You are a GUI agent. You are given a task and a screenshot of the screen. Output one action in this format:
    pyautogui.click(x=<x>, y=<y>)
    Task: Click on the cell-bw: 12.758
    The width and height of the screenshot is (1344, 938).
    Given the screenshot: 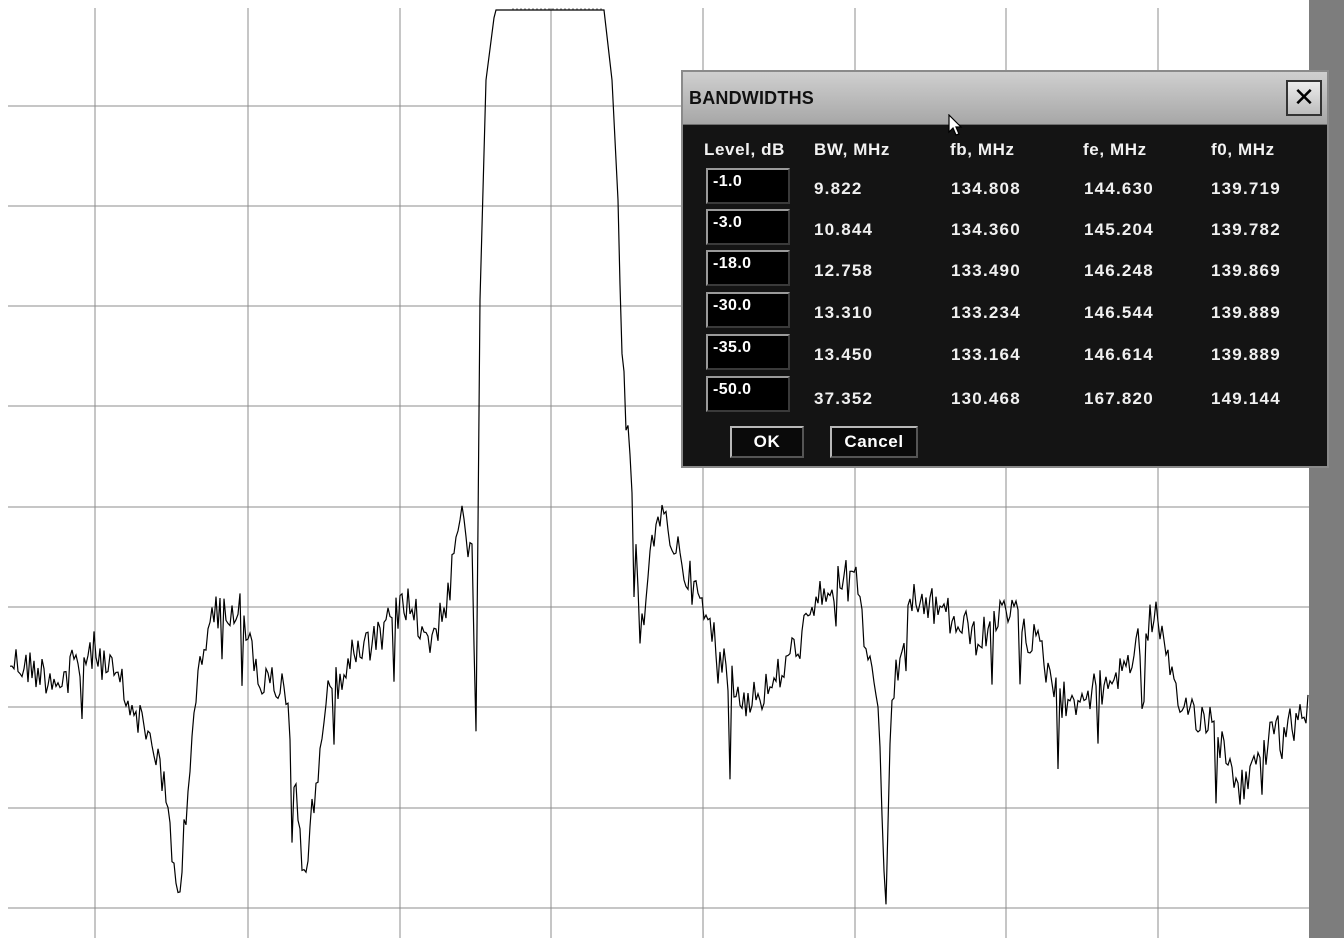 What is the action you would take?
    pyautogui.click(x=844, y=270)
    